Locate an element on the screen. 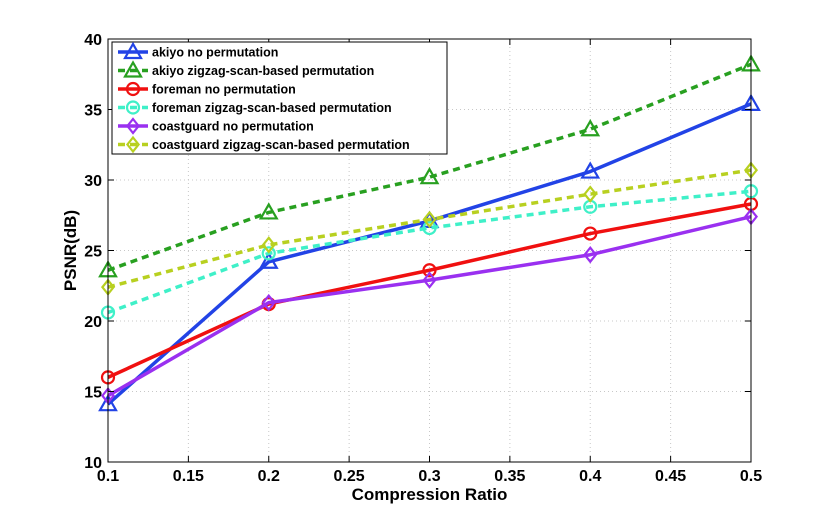 Image resolution: width=830 pixels, height=520 pixels. x-tick-label: 0.45 is located at coordinates (670, 476).